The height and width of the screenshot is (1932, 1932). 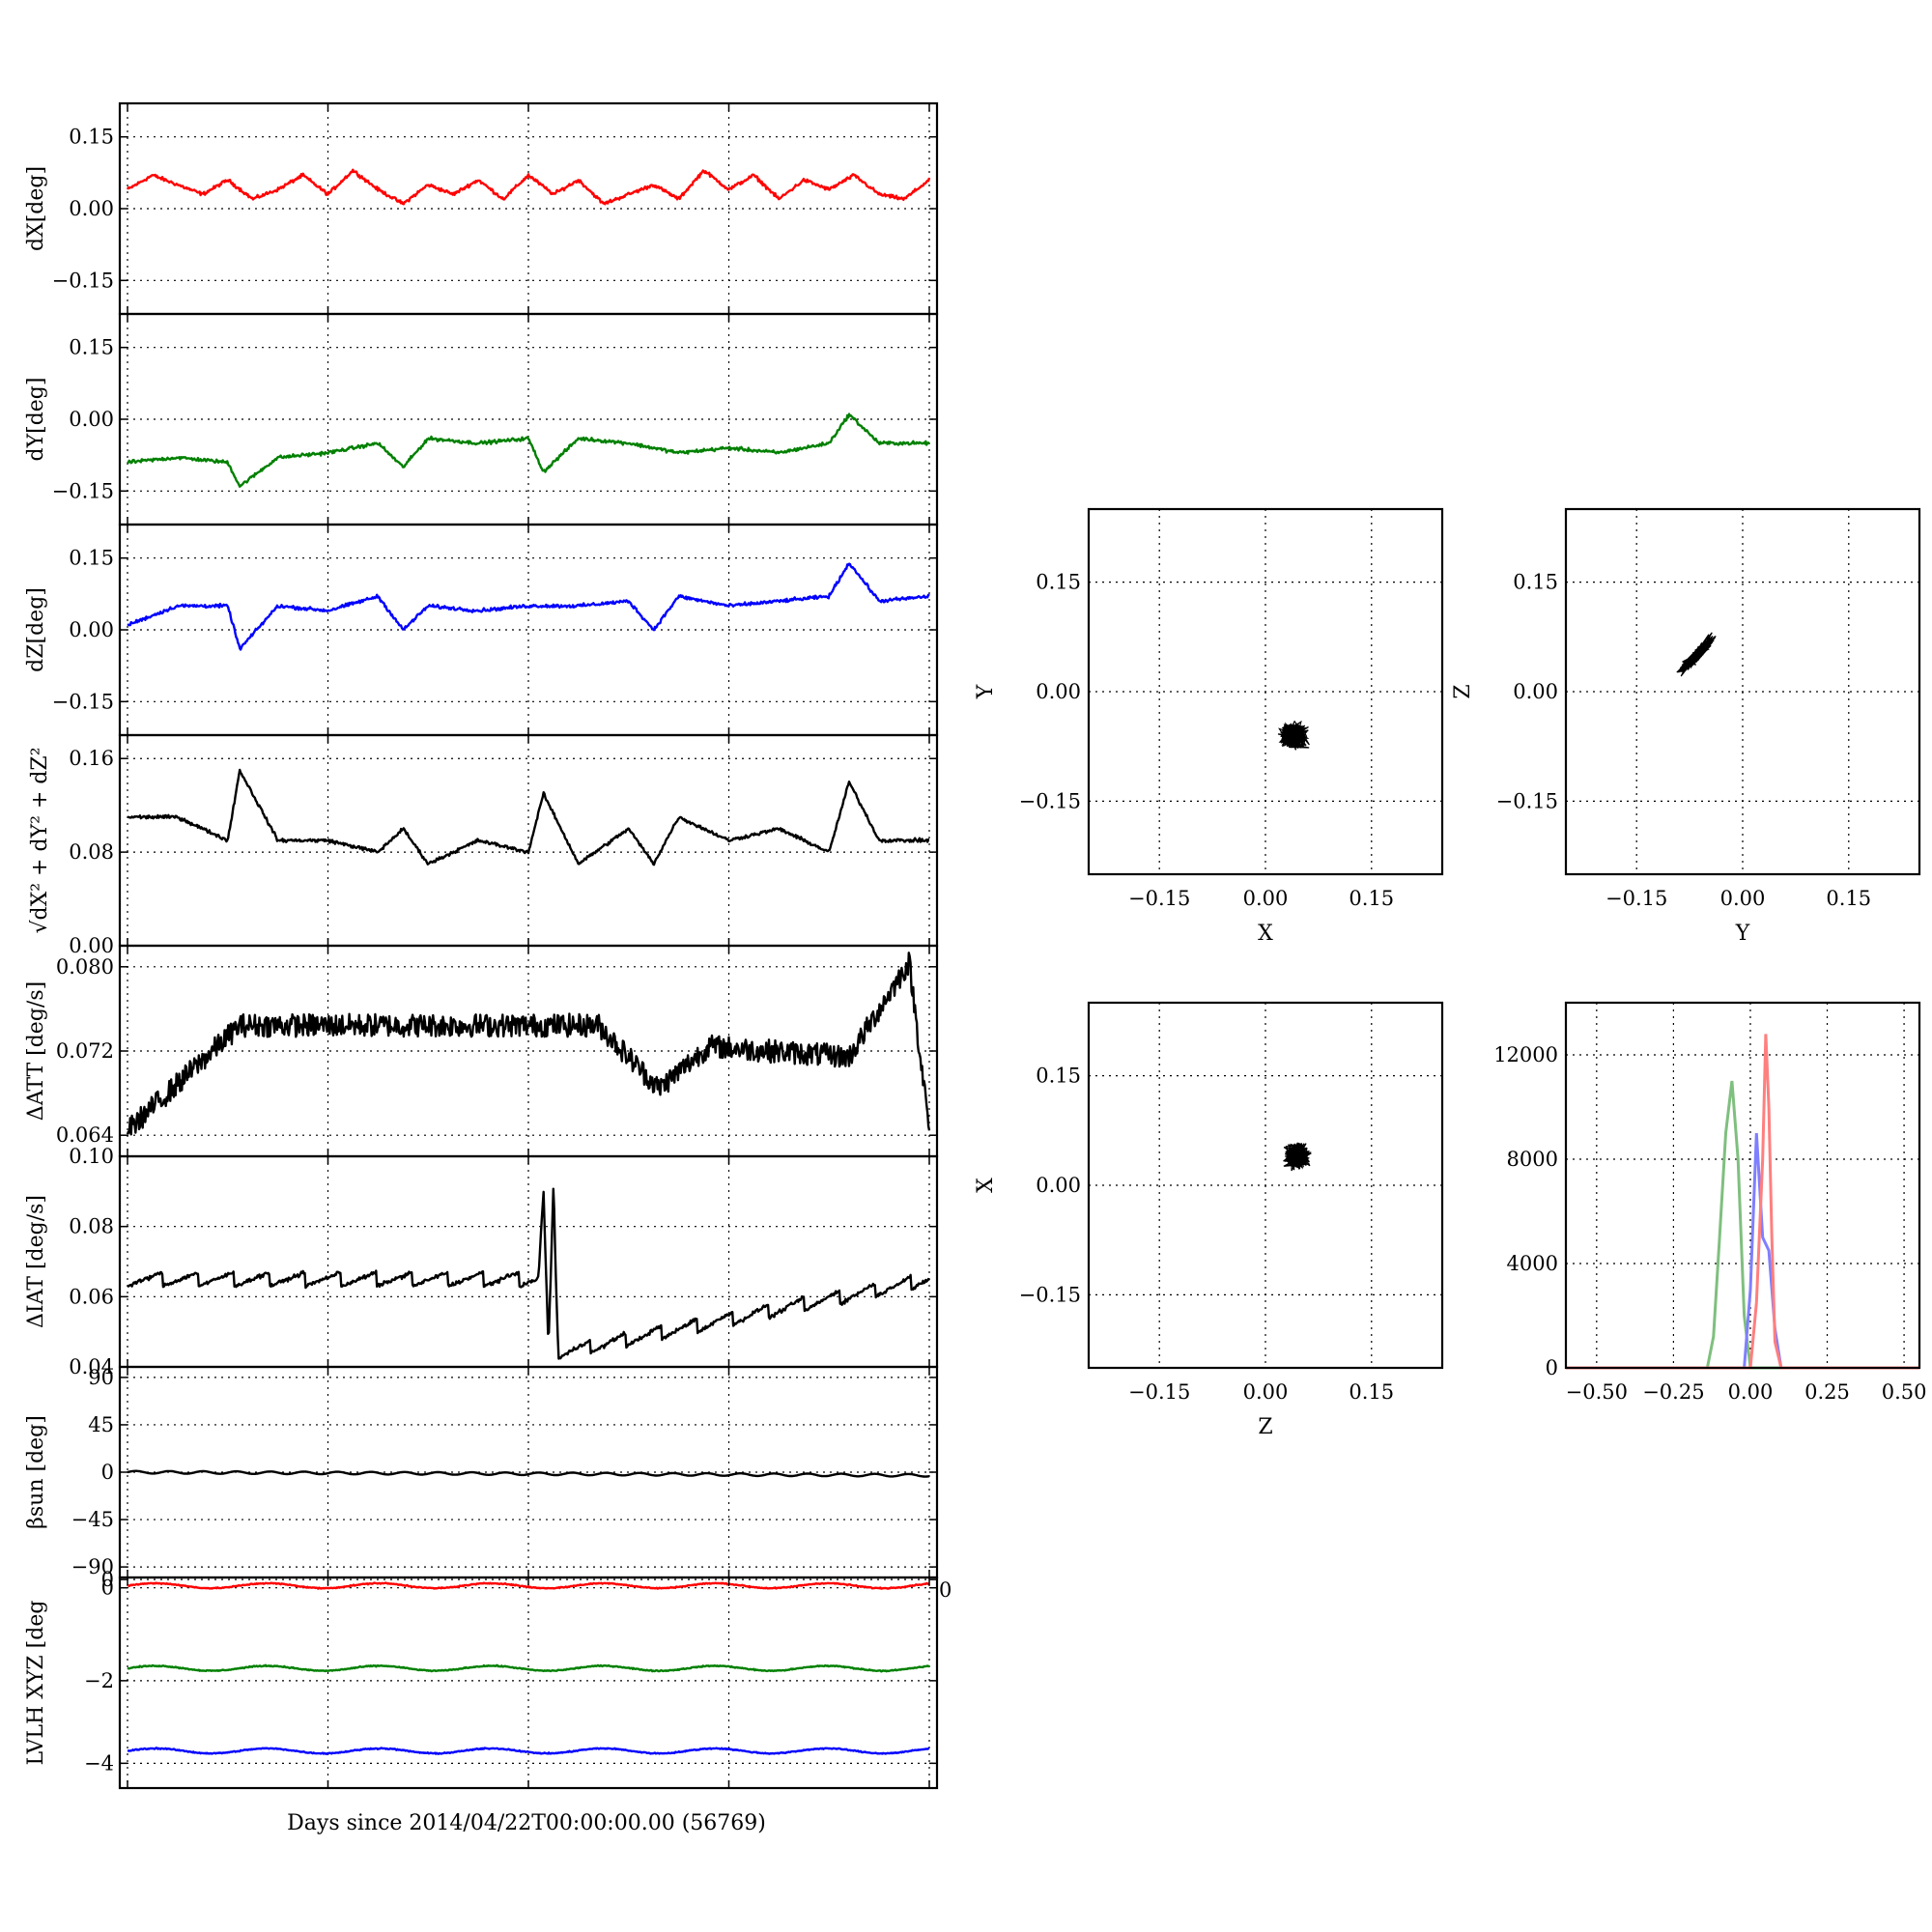 I want to click on series-beta-black, so click(x=528, y=1473).